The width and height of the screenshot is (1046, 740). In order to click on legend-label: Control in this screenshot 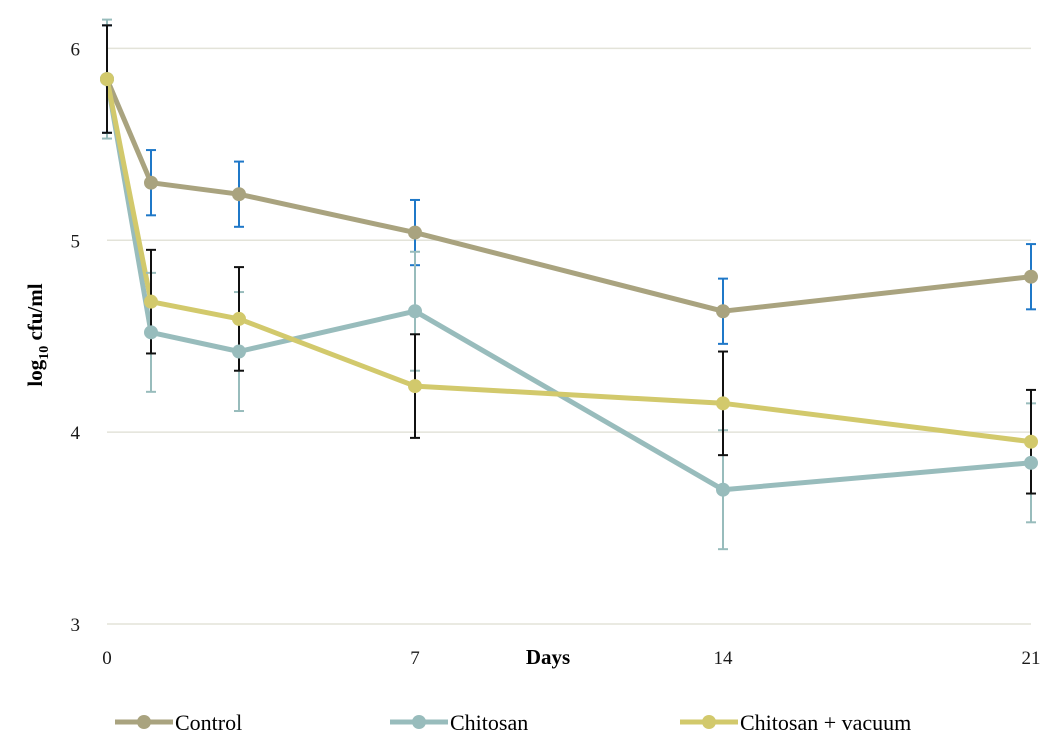, I will do `click(208, 722)`.